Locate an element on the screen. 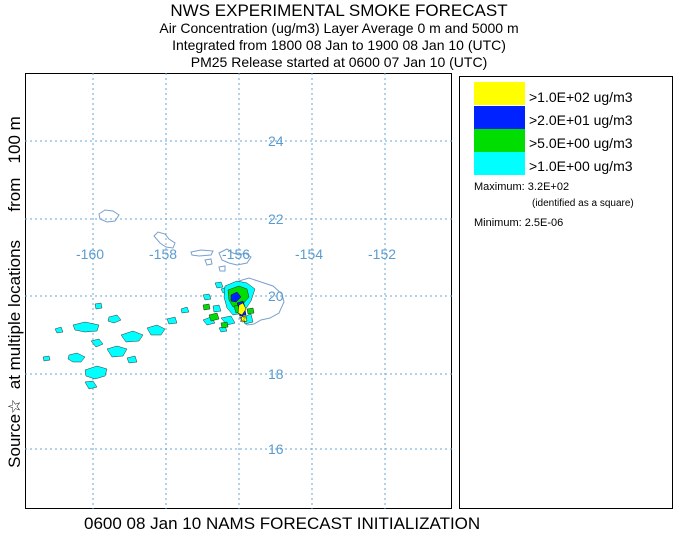 This screenshot has height=534, width=678. lat-label: 16 is located at coordinates (276, 449).